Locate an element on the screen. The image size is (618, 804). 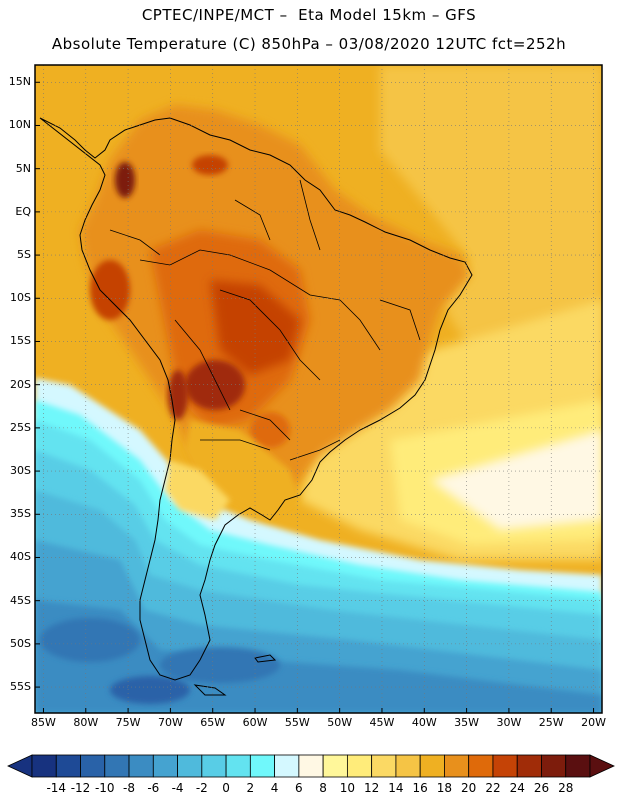
colorbar-label: 28 is located at coordinates (566, 788).